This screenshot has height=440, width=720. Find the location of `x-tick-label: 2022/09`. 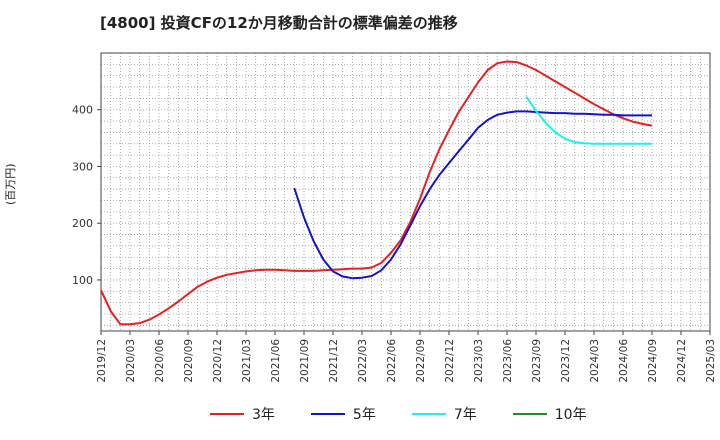

x-tick-label: 2022/09 is located at coordinates (421, 361).